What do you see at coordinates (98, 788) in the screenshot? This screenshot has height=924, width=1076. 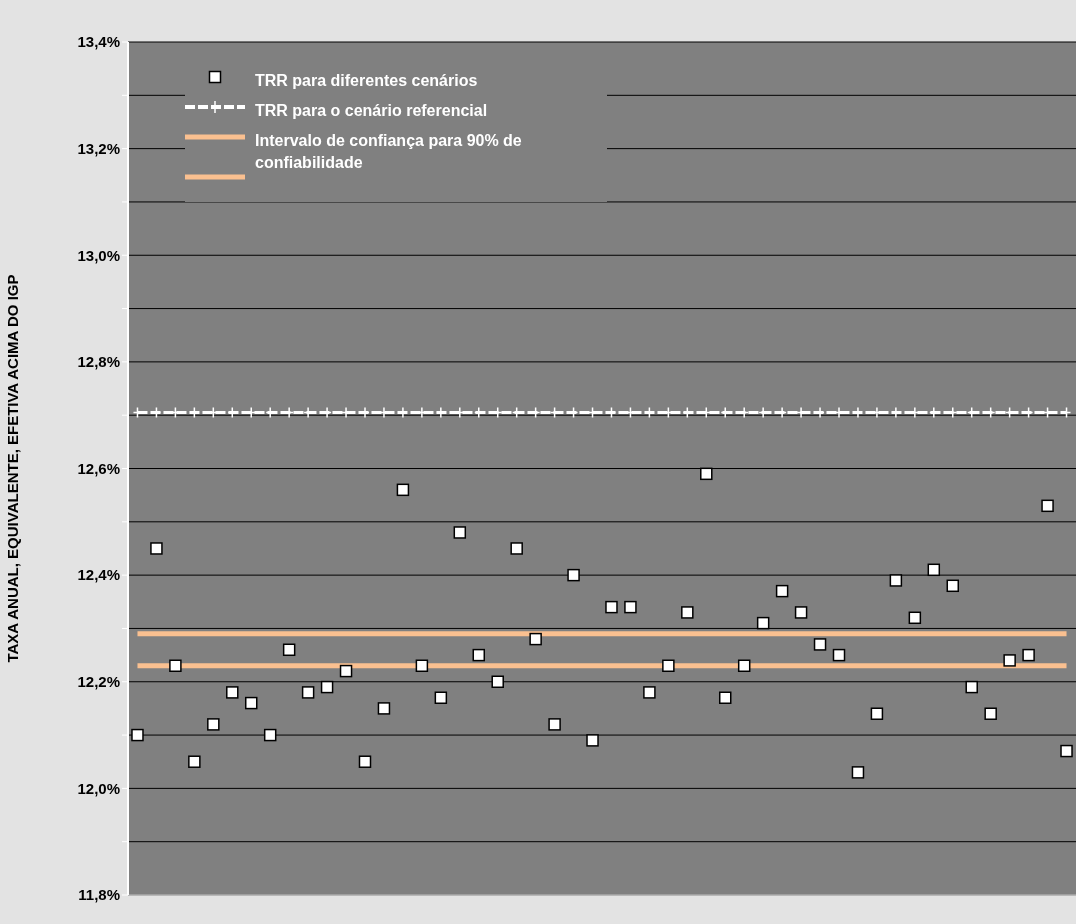 I see `y-tick-label: 12,0%` at bounding box center [98, 788].